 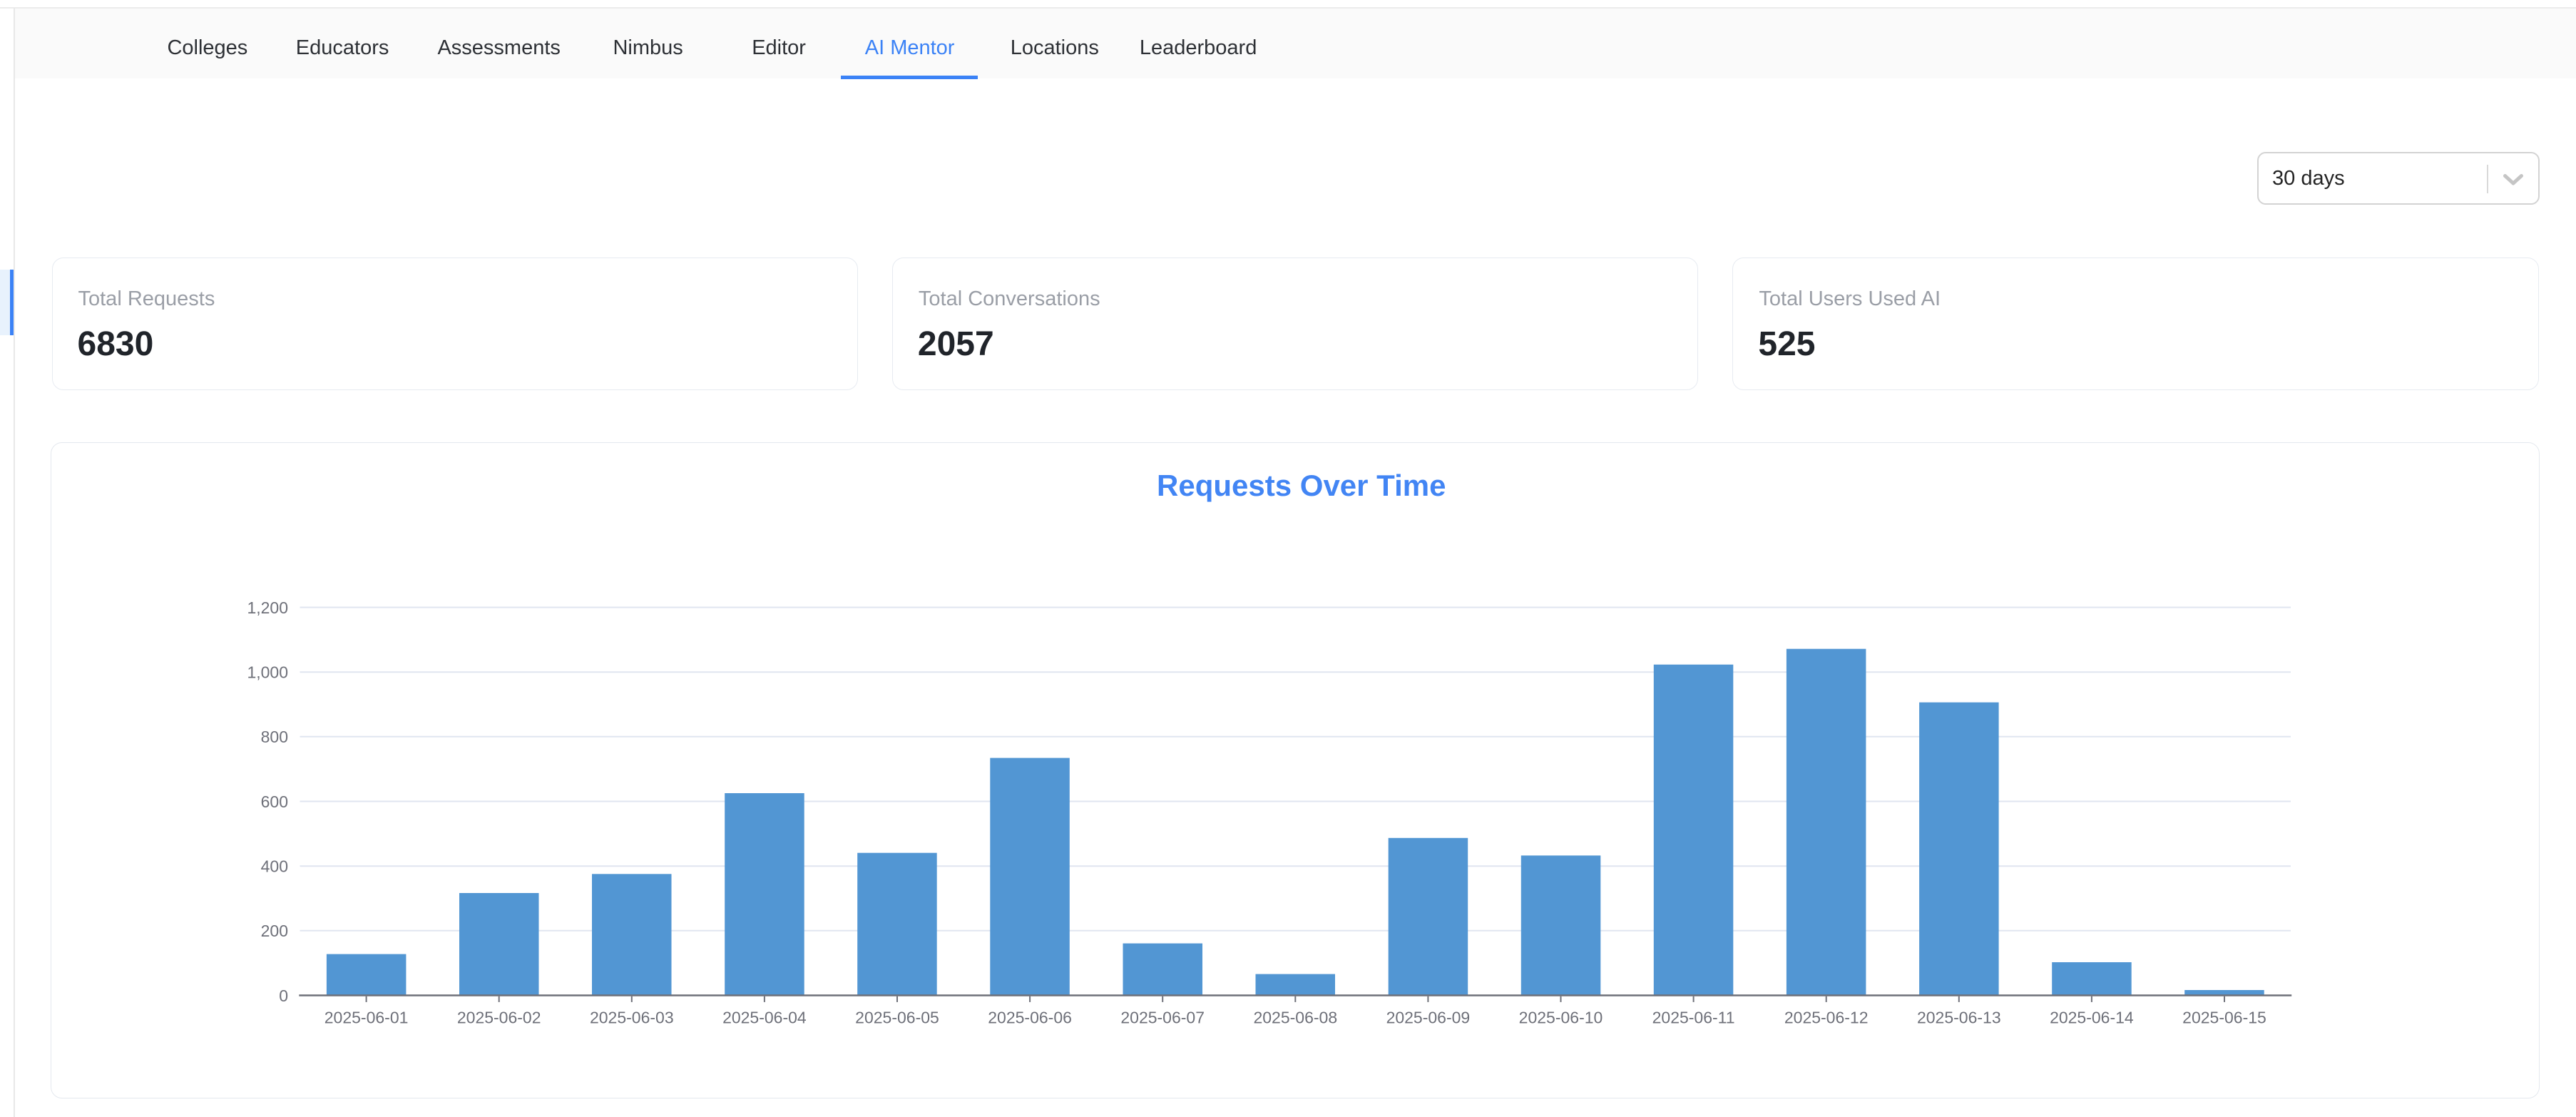 What do you see at coordinates (267, 607) in the screenshot?
I see `svg-text: 1,200` at bounding box center [267, 607].